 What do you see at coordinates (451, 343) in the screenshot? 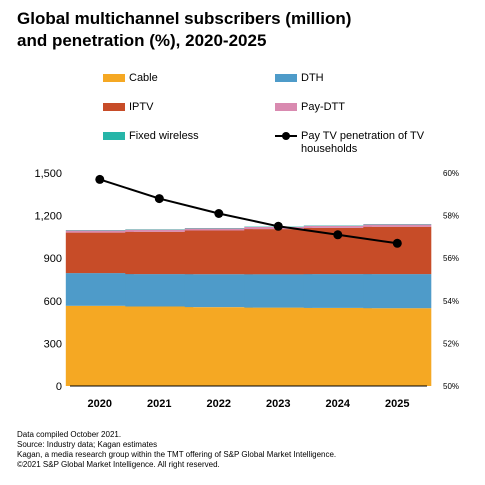
I see `y-right-tick-label: 52%` at bounding box center [451, 343].